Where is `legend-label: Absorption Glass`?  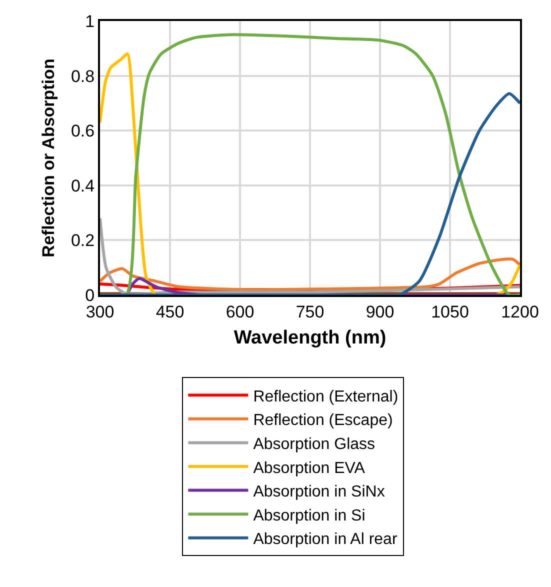 legend-label: Absorption Glass is located at coordinates (314, 444).